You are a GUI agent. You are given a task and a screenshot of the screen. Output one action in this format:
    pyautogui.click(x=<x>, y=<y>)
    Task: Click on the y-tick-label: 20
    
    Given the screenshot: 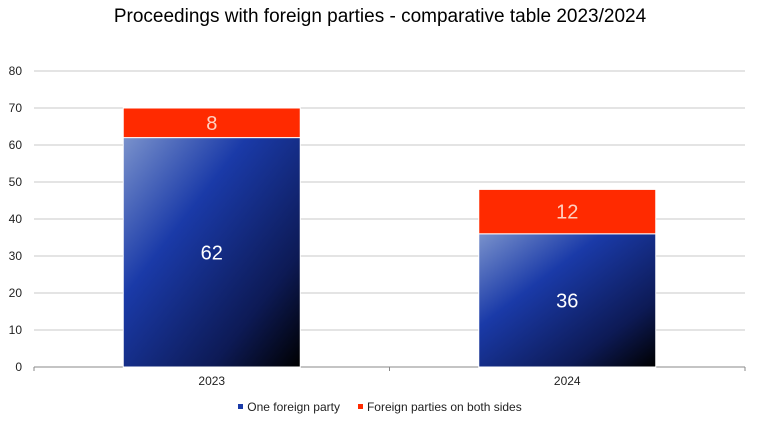 What is the action you would take?
    pyautogui.click(x=16, y=293)
    